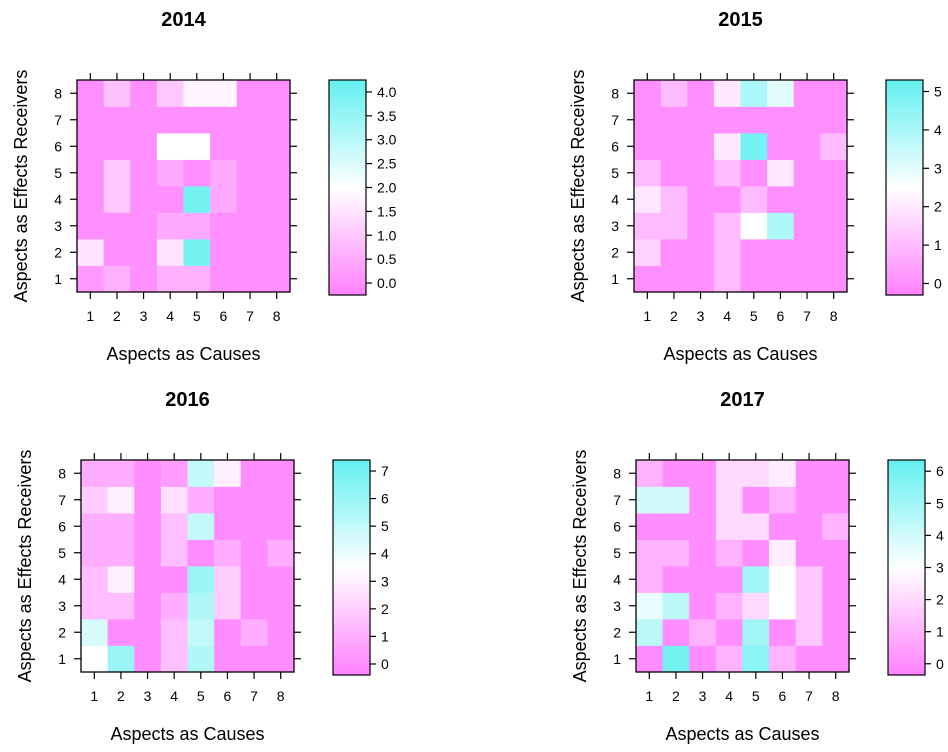 The width and height of the screenshot is (948, 752). What do you see at coordinates (90, 316) in the screenshot?
I see `x-tick-label: 1` at bounding box center [90, 316].